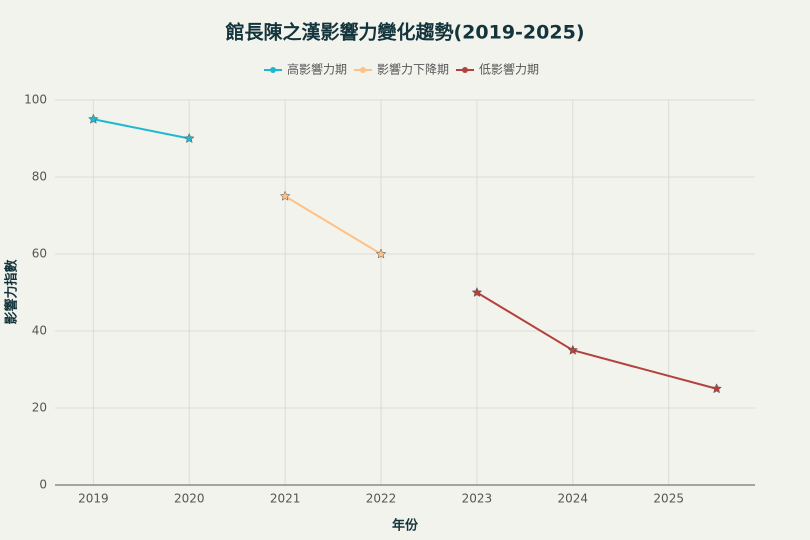 Image resolution: width=810 pixels, height=540 pixels. What do you see at coordinates (413, 69) in the screenshot?
I see `legend-label: 影響力下降期` at bounding box center [413, 69].